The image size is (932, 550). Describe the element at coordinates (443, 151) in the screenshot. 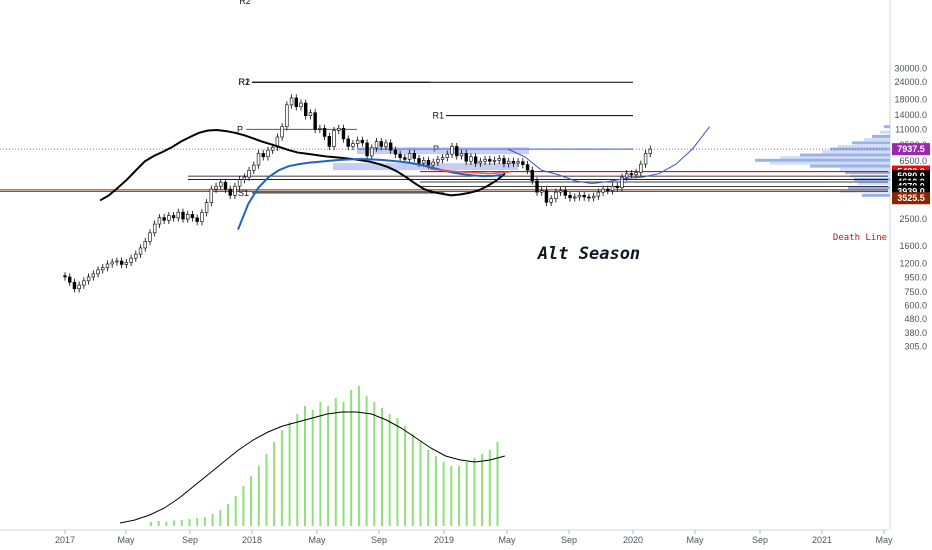

I see `zone-rectangle` at that location.